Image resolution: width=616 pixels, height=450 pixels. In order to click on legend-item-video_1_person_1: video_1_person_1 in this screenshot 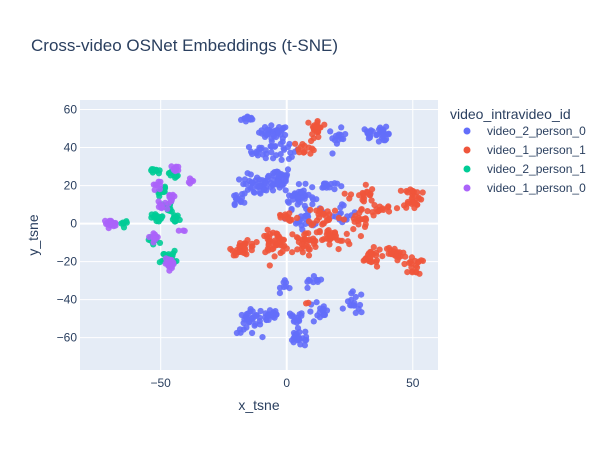, I will do `click(525, 150)`.